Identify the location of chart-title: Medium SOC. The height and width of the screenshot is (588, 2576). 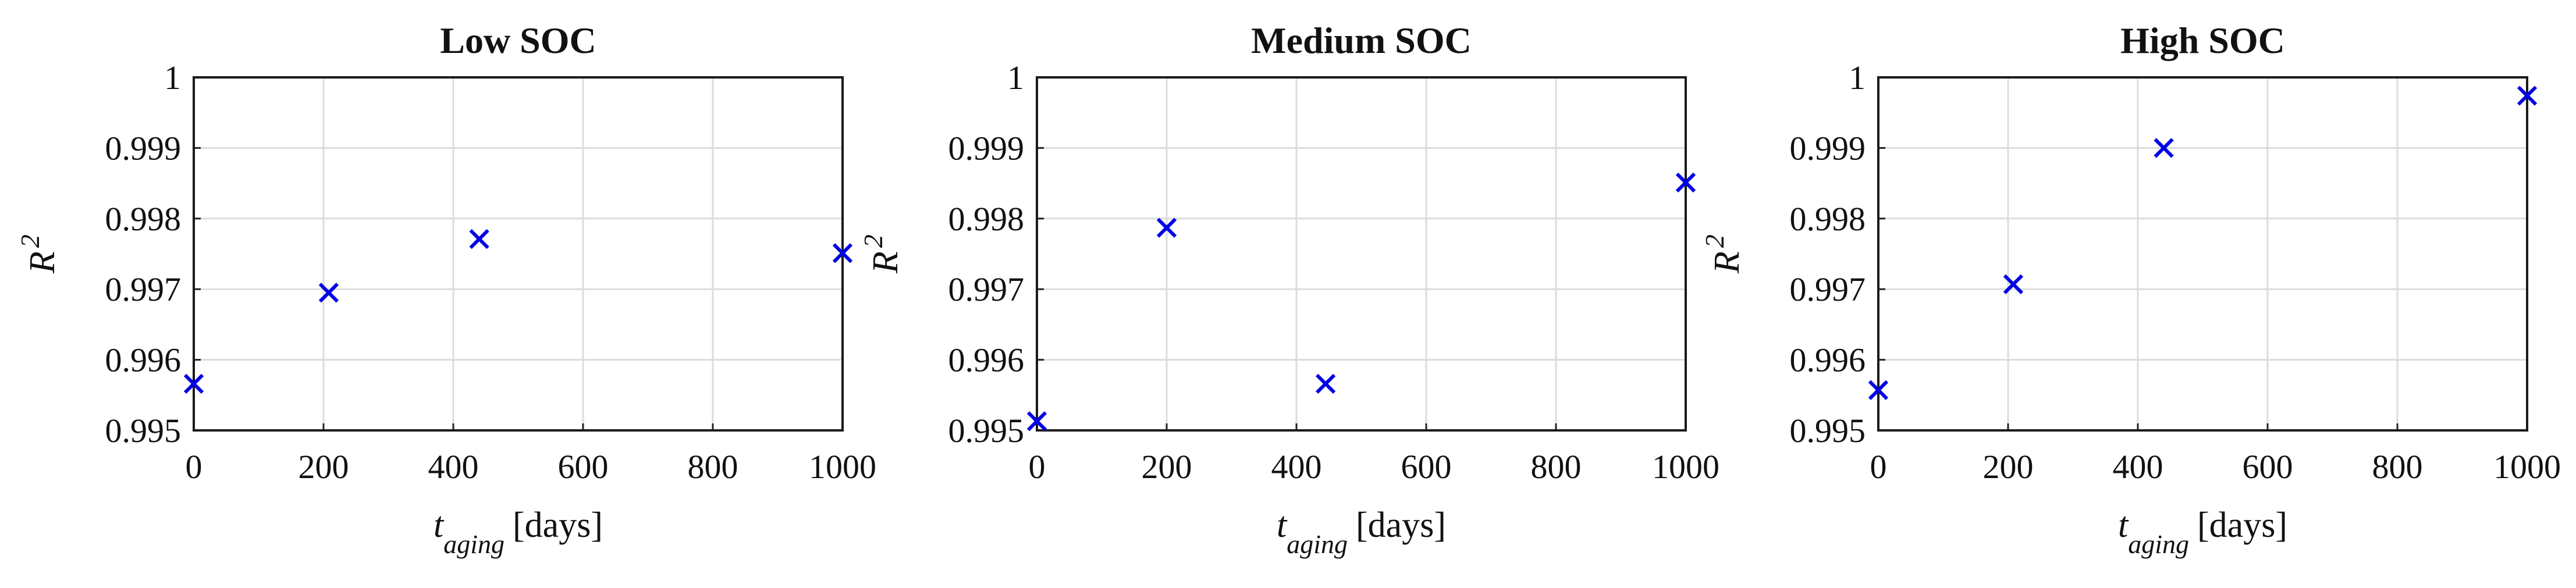
(1361, 40).